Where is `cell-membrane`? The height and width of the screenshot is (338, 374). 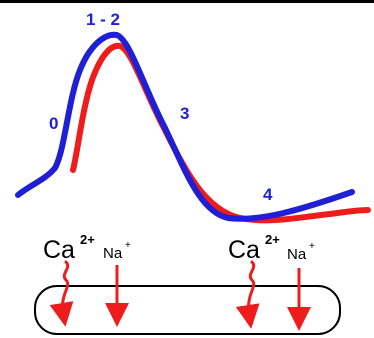 cell-membrane is located at coordinates (187, 310).